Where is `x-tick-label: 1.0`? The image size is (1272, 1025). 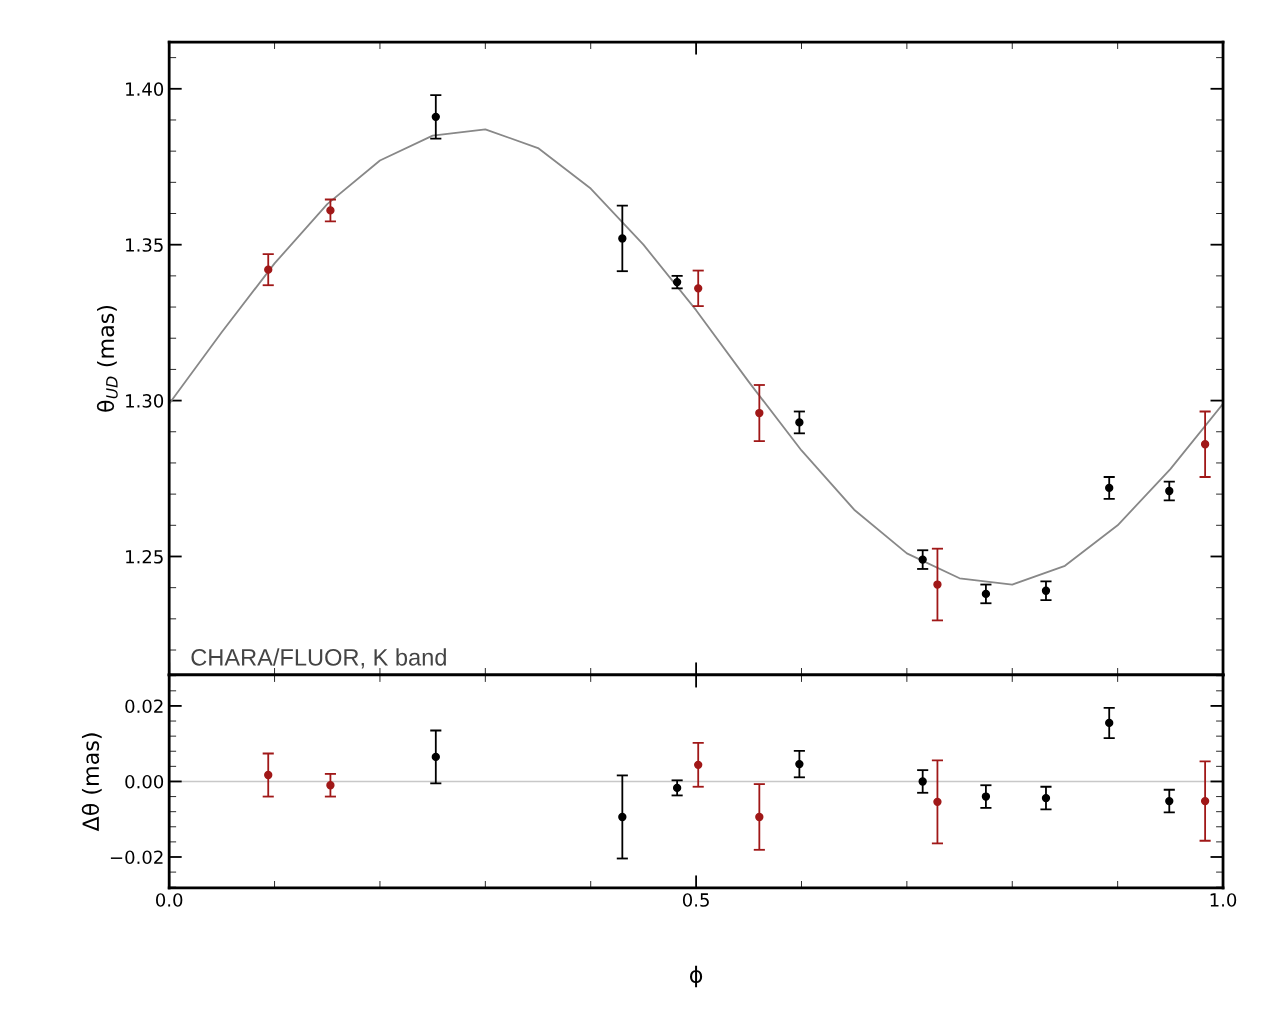 x-tick-label: 1.0 is located at coordinates (1223, 900).